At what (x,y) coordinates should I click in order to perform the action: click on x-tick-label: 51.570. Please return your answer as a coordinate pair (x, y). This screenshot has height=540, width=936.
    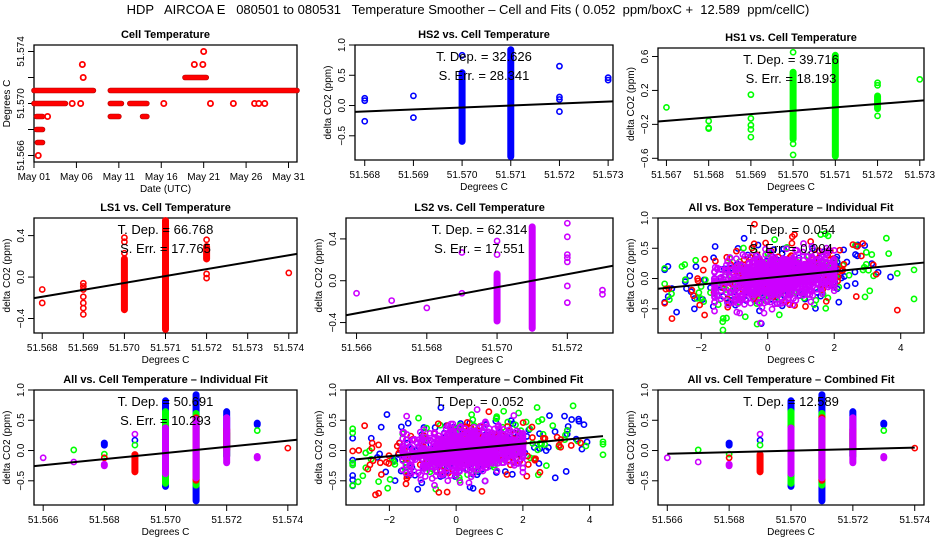
    Looking at the image, I should click on (165, 520).